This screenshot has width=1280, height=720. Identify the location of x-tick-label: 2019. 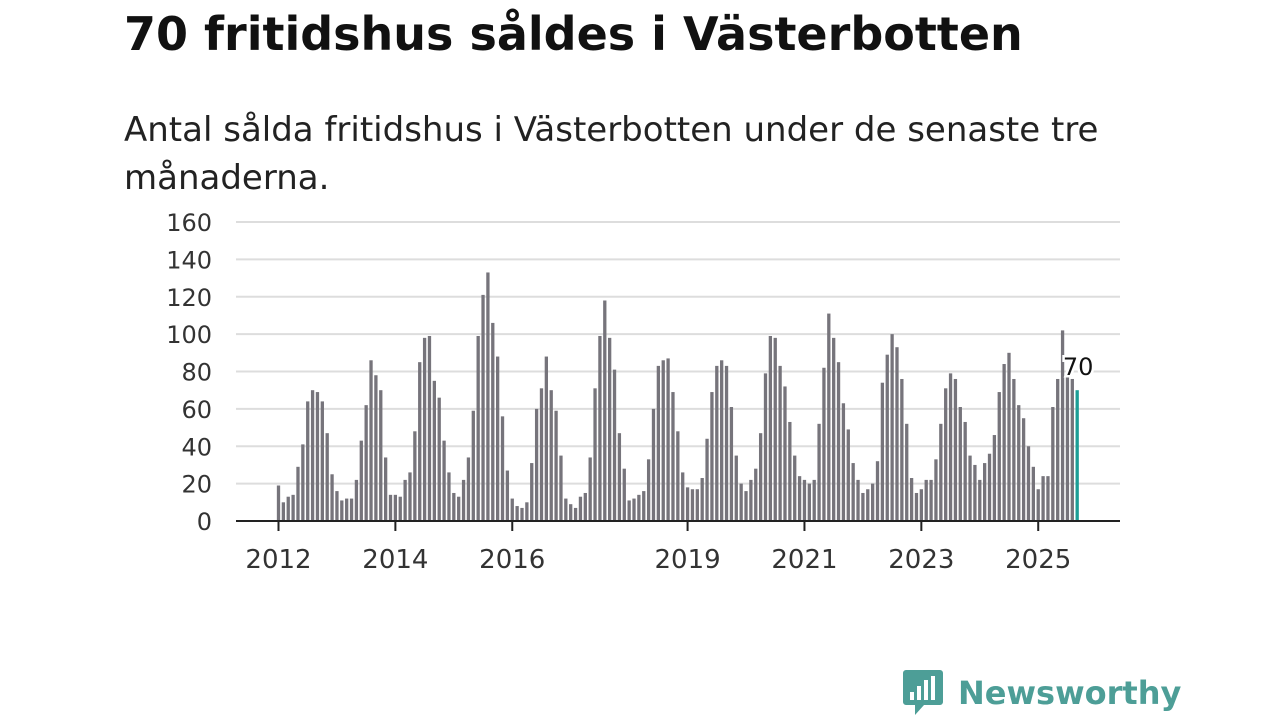
(687, 560).